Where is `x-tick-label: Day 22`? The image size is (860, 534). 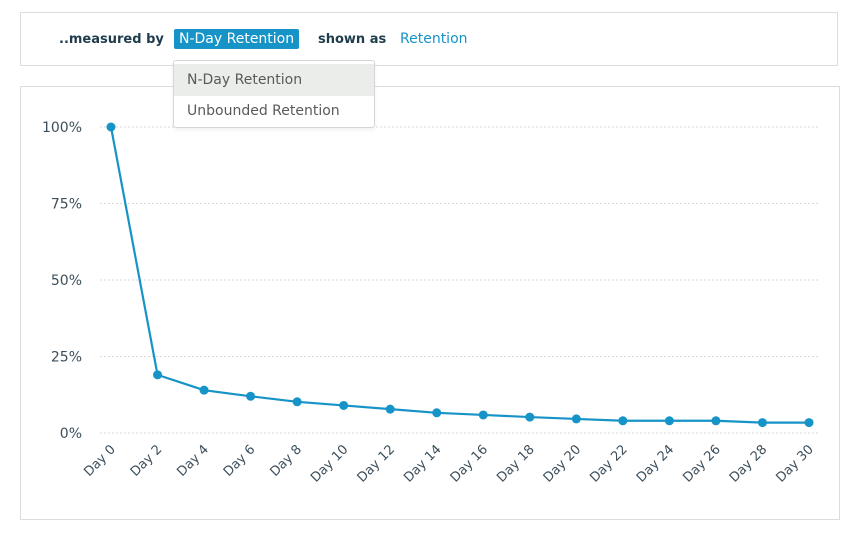
x-tick-label: Day 22 is located at coordinates (608, 463).